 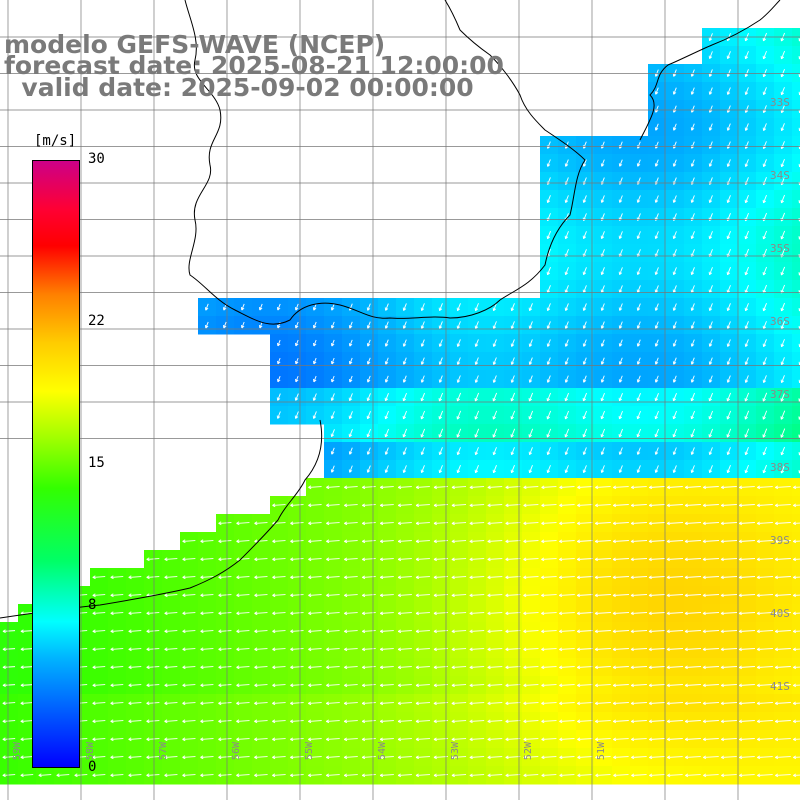 What do you see at coordinates (780, 175) in the screenshot?
I see `latitude-label: 34S` at bounding box center [780, 175].